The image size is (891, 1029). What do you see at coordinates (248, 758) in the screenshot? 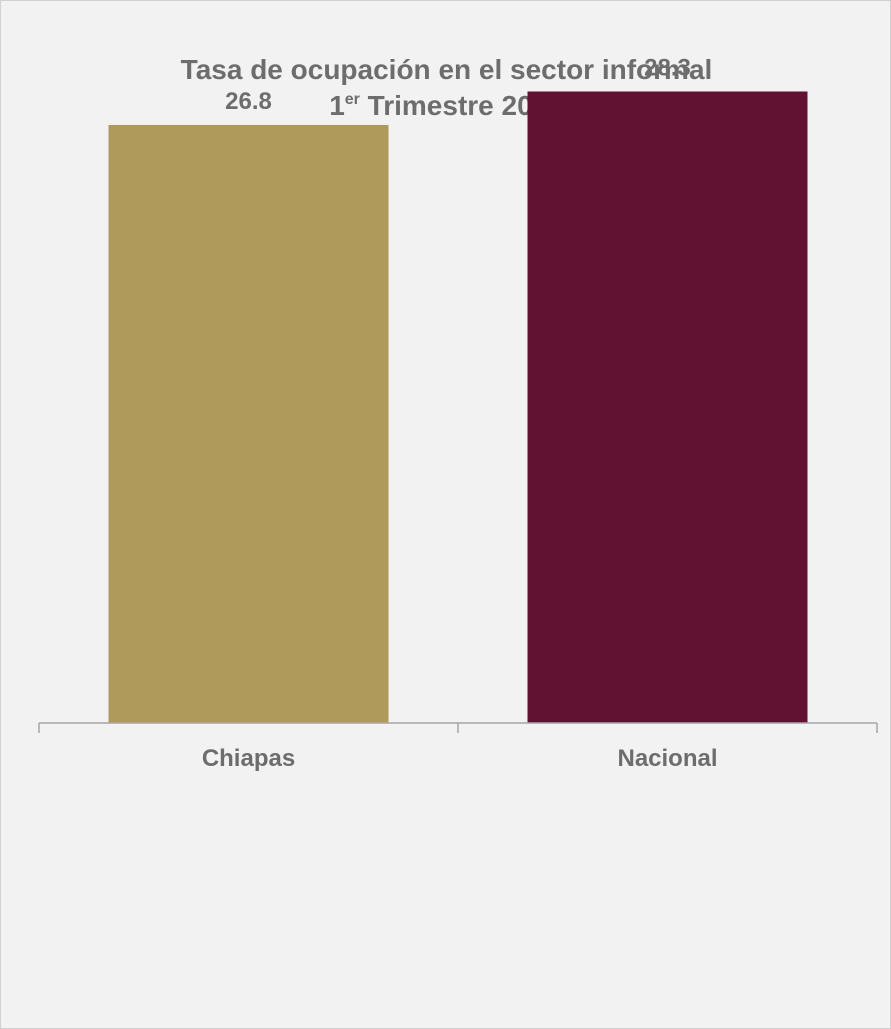
I see `category-label-chiapas: Chiapas` at bounding box center [248, 758].